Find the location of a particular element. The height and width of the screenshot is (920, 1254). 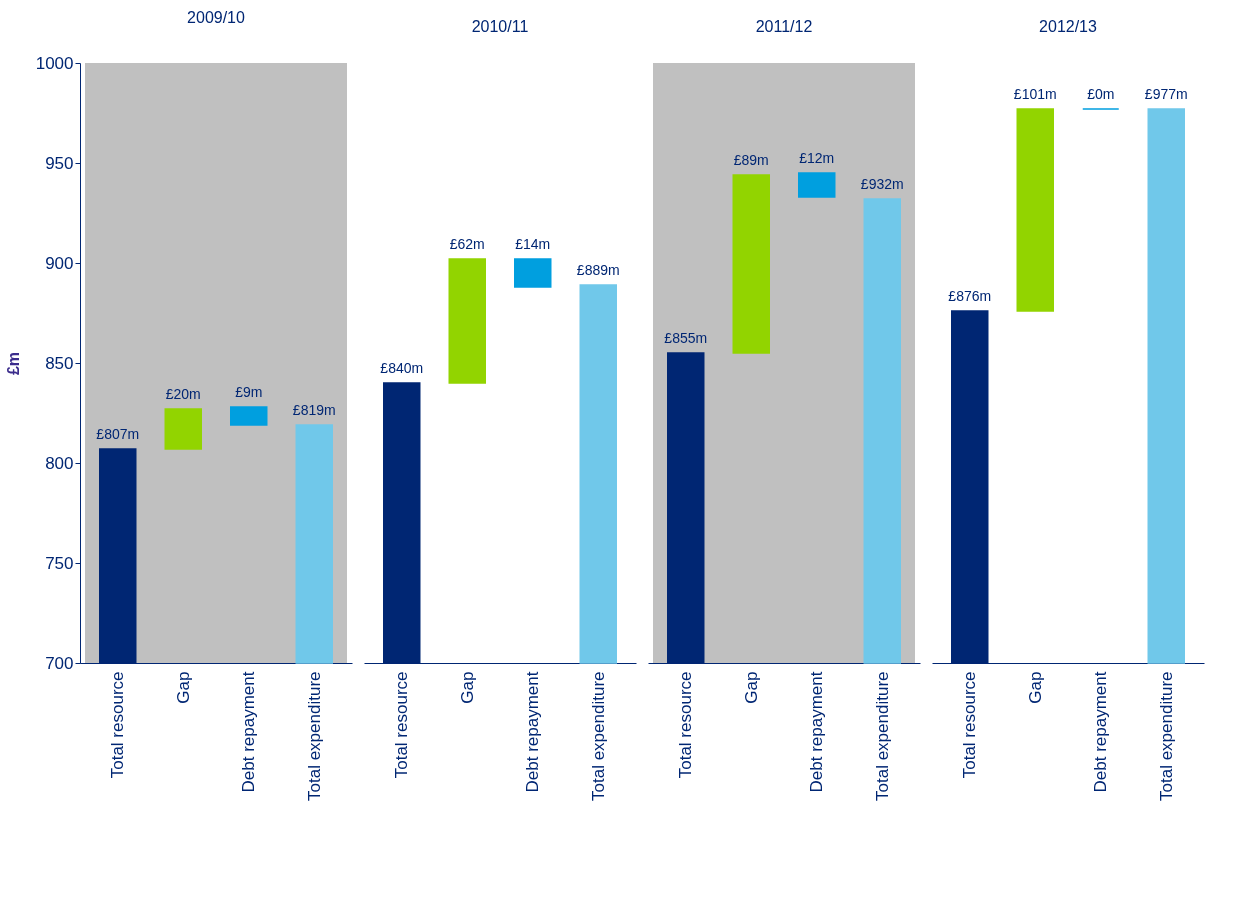

data-label: £889m is located at coordinates (598, 270).